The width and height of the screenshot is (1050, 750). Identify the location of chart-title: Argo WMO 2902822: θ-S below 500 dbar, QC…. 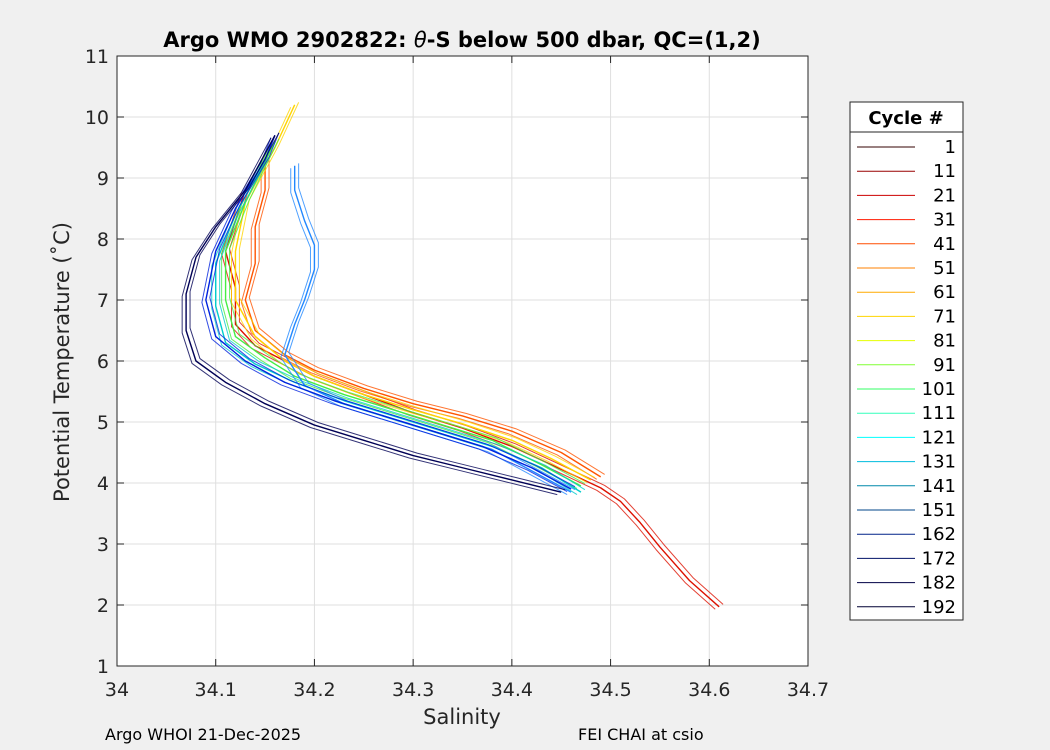
(461, 40).